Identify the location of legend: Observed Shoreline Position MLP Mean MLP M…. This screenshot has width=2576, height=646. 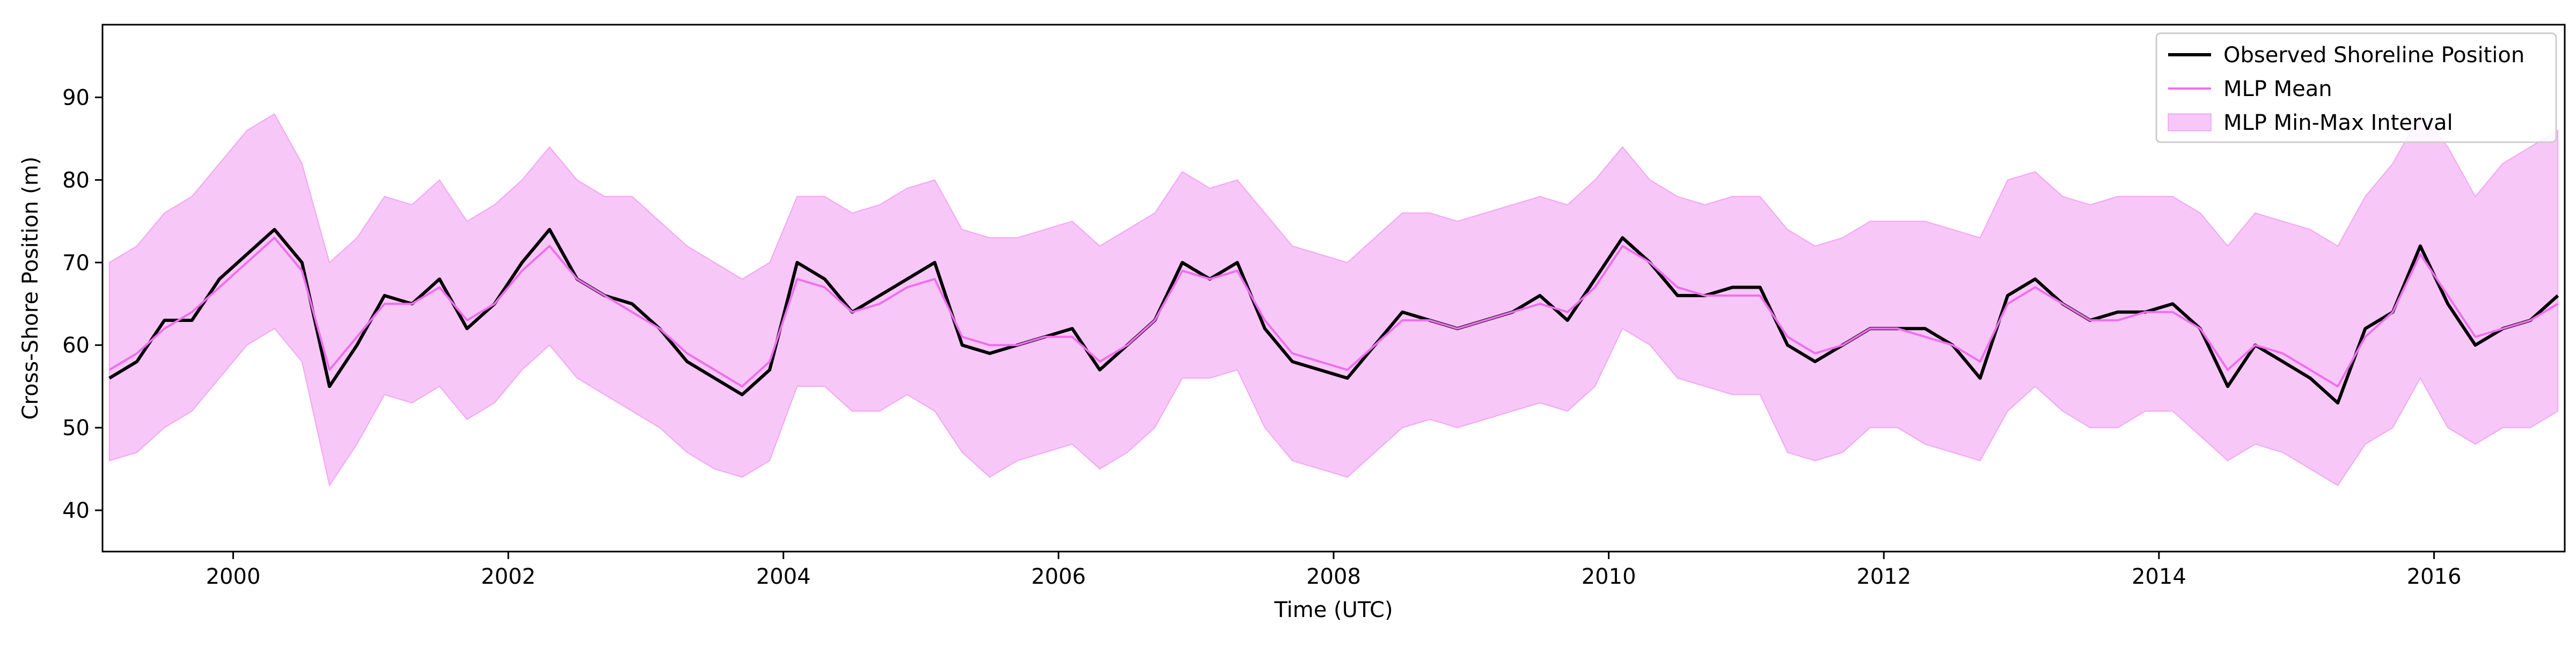
(2356, 87).